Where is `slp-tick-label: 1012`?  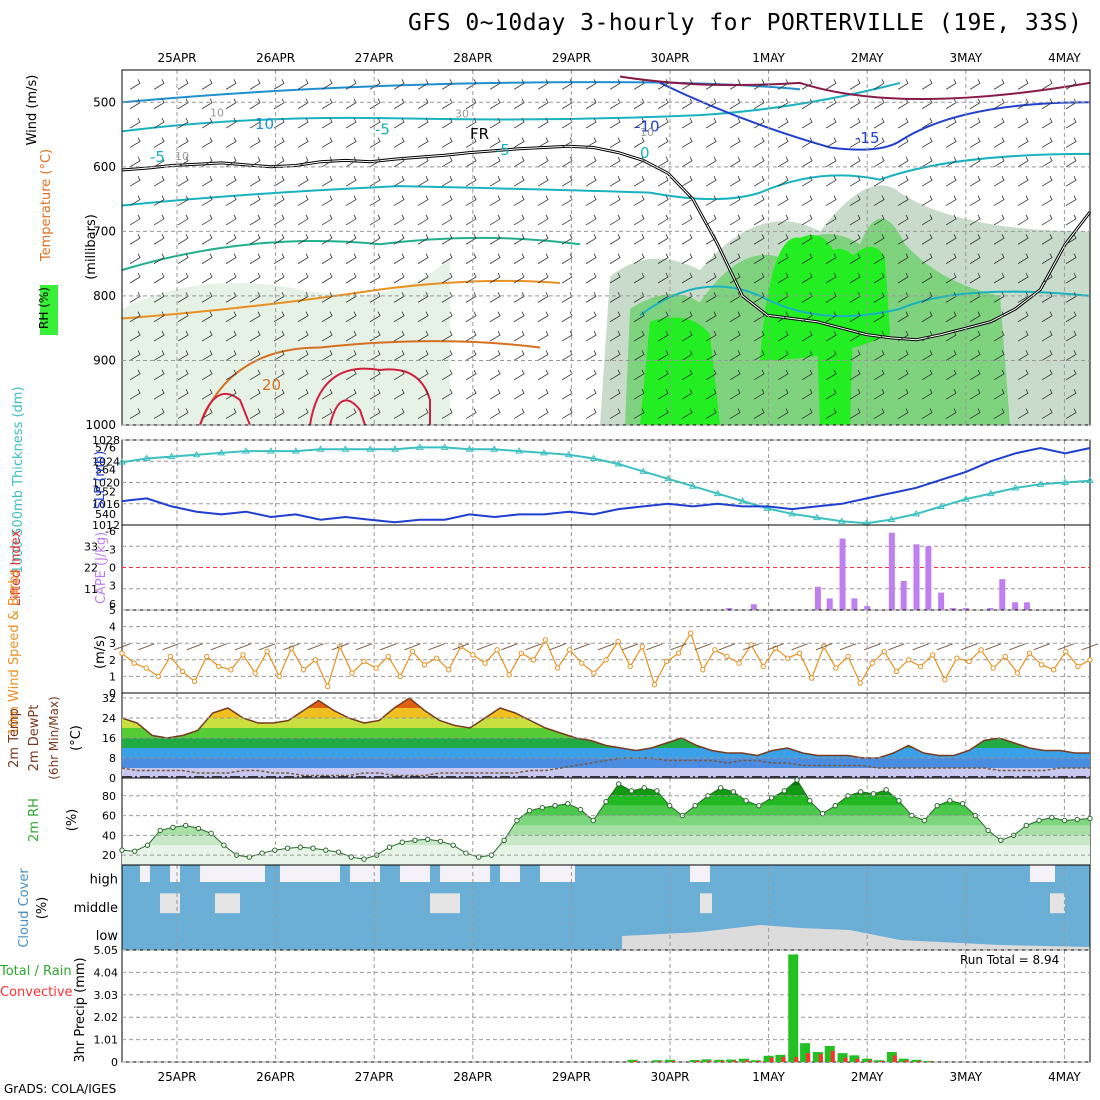
slp-tick-label: 1012 is located at coordinates (106, 525).